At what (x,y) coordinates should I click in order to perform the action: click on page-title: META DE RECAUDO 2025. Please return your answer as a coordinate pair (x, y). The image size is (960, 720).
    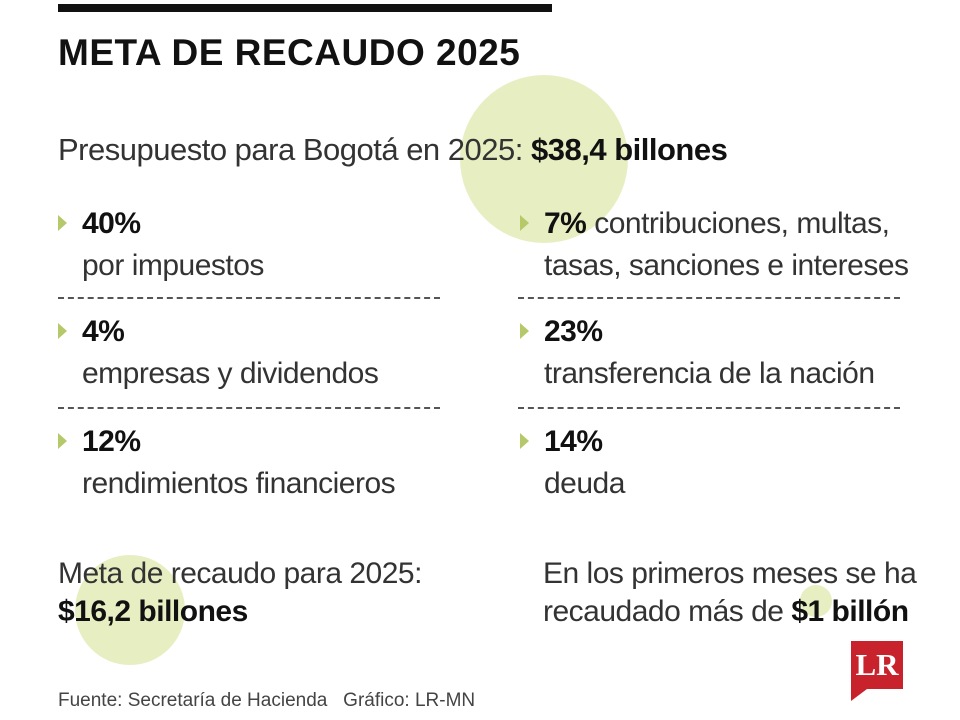
    Looking at the image, I should click on (289, 52).